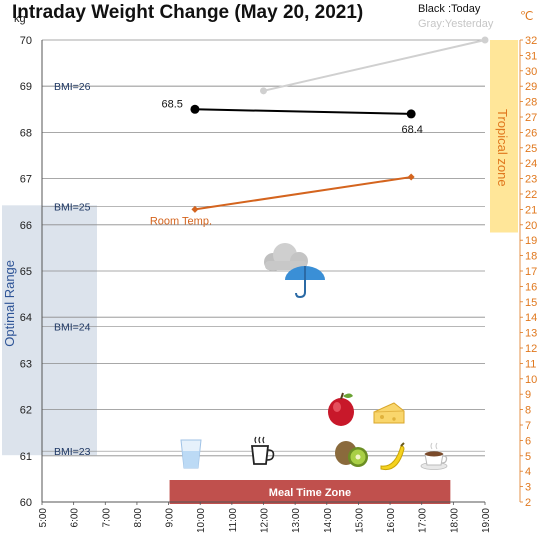 Image resolution: width=539 pixels, height=538 pixels. What do you see at coordinates (486, 520) in the screenshot?
I see `x-tick-label: 19:00` at bounding box center [486, 520].